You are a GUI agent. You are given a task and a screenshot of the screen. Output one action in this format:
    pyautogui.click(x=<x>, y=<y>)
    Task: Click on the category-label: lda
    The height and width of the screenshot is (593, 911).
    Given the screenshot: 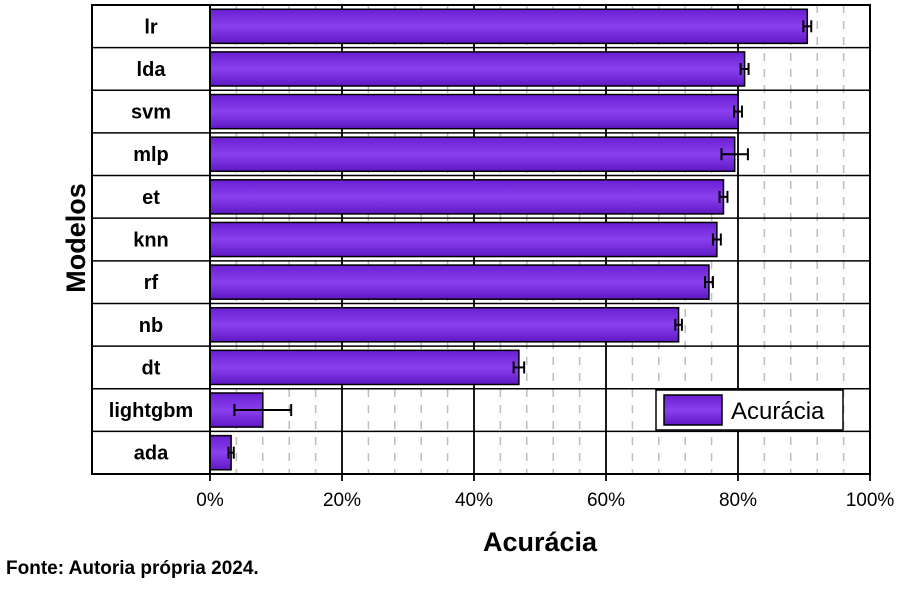 What is the action you would take?
    pyautogui.click(x=152, y=70)
    